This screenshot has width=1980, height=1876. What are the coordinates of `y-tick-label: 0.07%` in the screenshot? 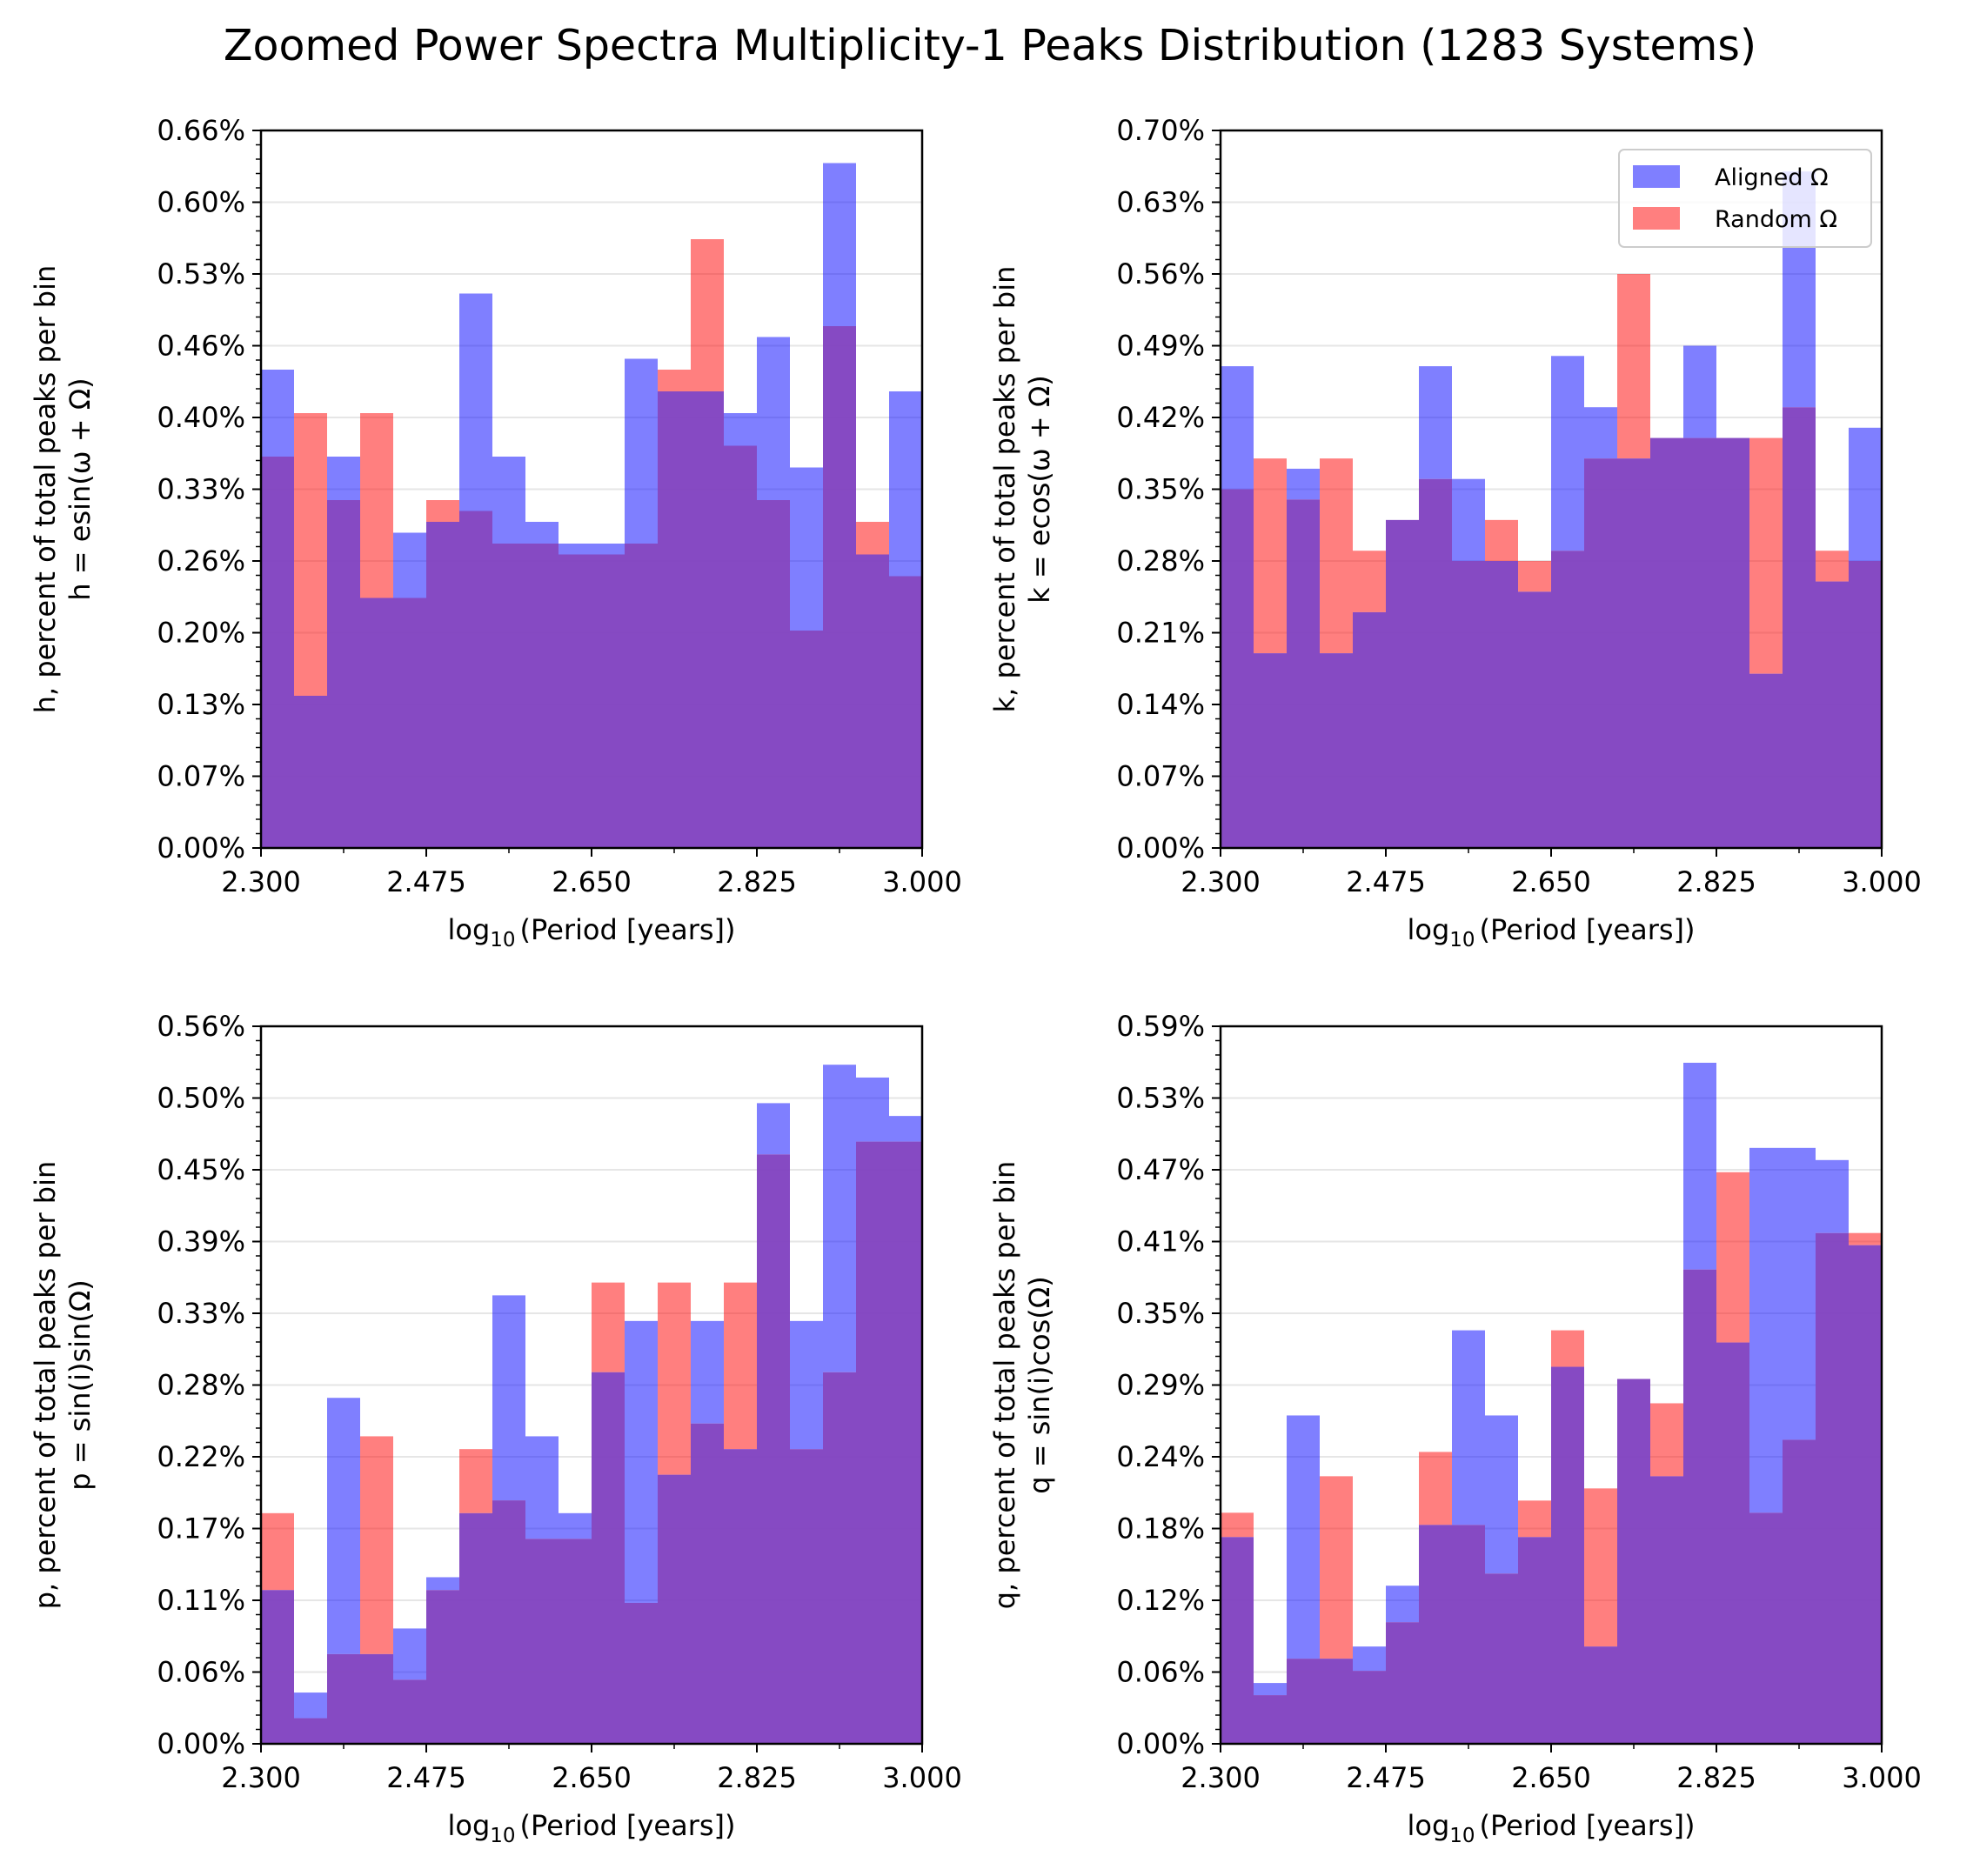 It's located at (201, 776).